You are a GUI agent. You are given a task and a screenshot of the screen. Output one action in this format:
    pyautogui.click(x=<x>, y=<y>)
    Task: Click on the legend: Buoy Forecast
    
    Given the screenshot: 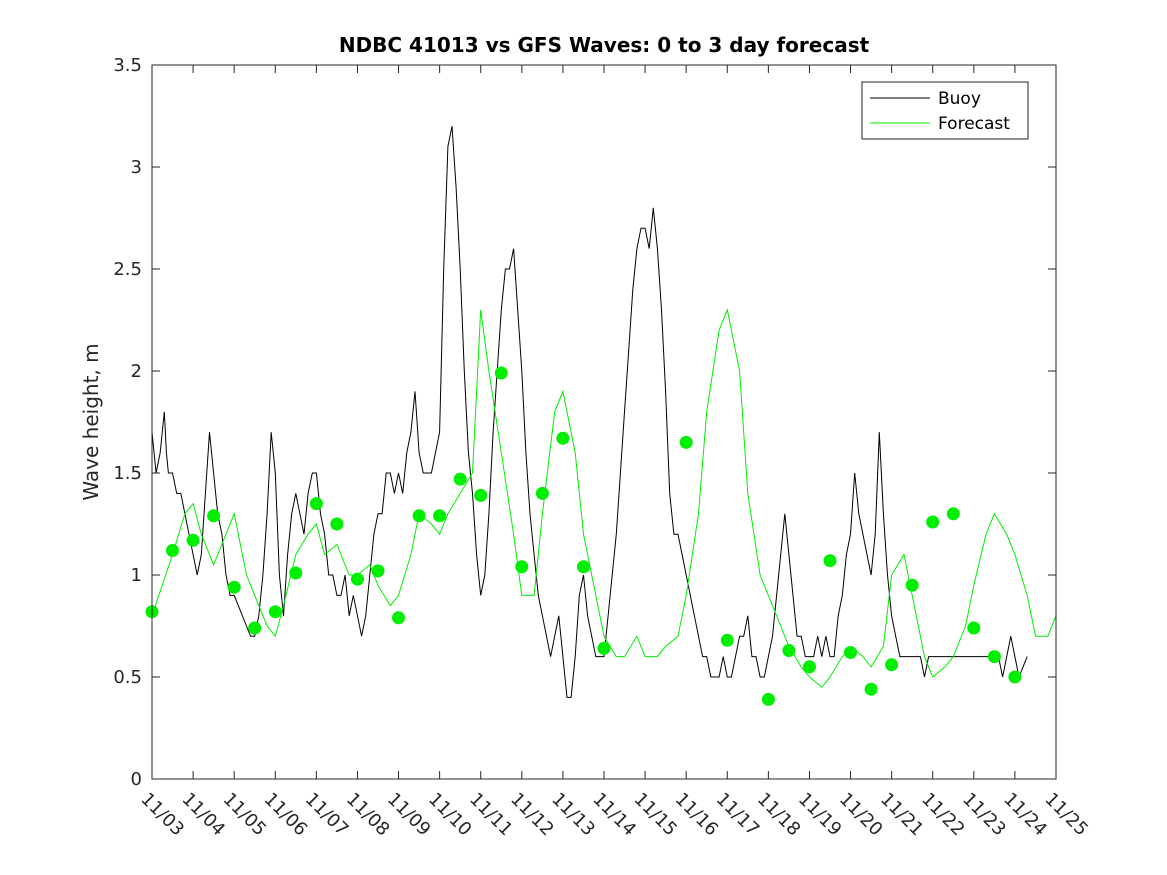 What is the action you would take?
    pyautogui.click(x=945, y=110)
    